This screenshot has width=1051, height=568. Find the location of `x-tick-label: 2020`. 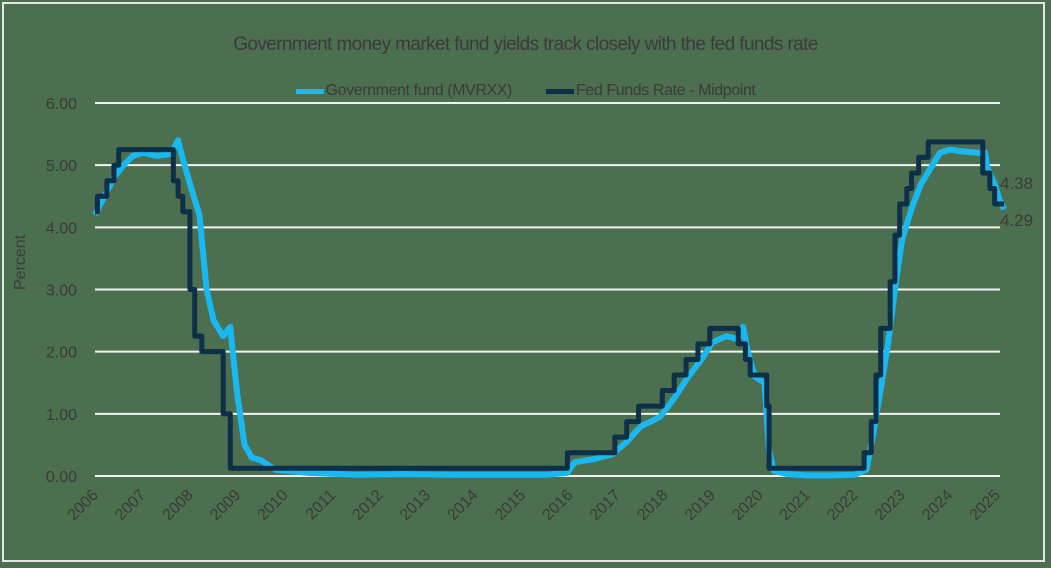

x-tick-label: 2020 is located at coordinates (747, 505).